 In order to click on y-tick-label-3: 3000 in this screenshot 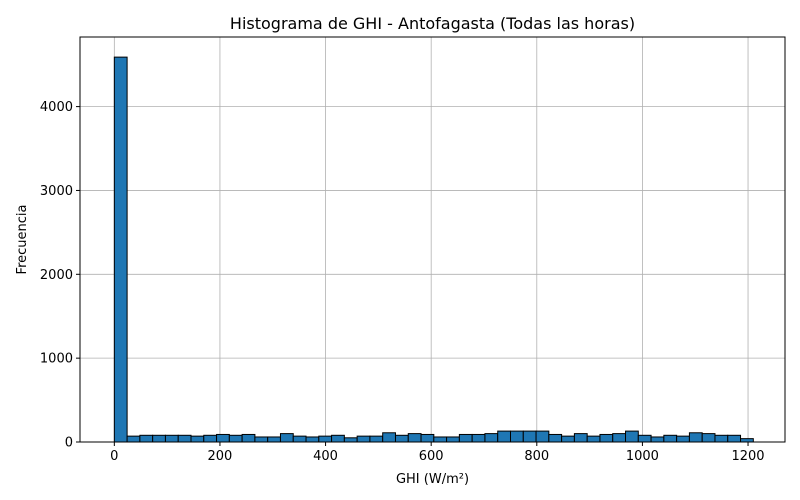, I will do `click(56, 191)`.